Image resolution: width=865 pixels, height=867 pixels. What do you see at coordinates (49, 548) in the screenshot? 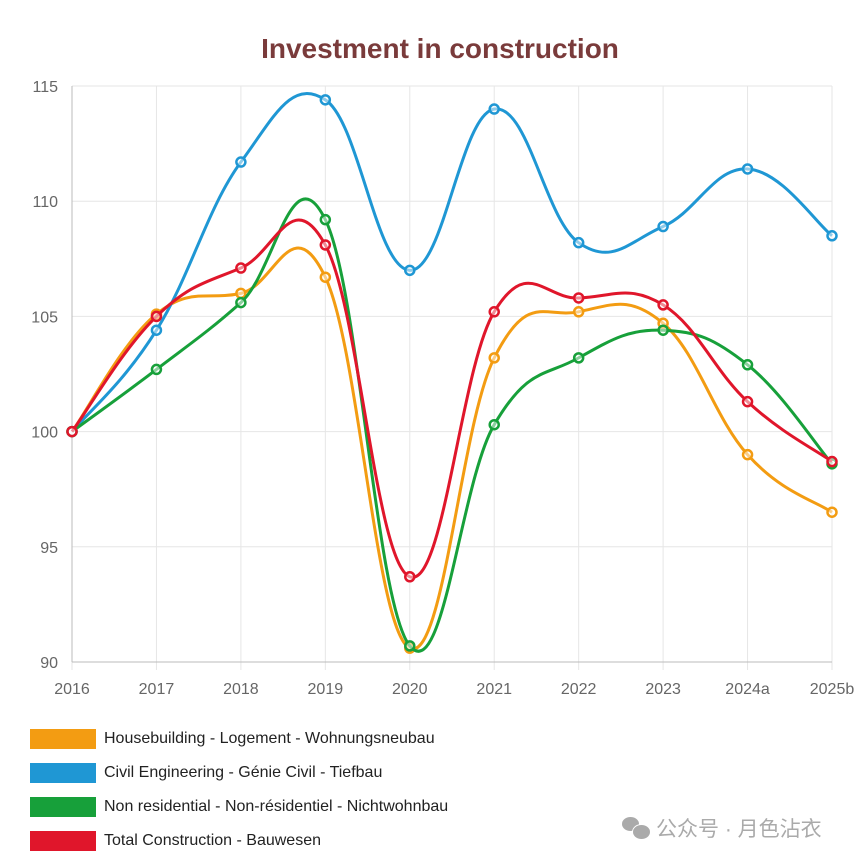
I see `y-tick-label: 95` at bounding box center [49, 548].